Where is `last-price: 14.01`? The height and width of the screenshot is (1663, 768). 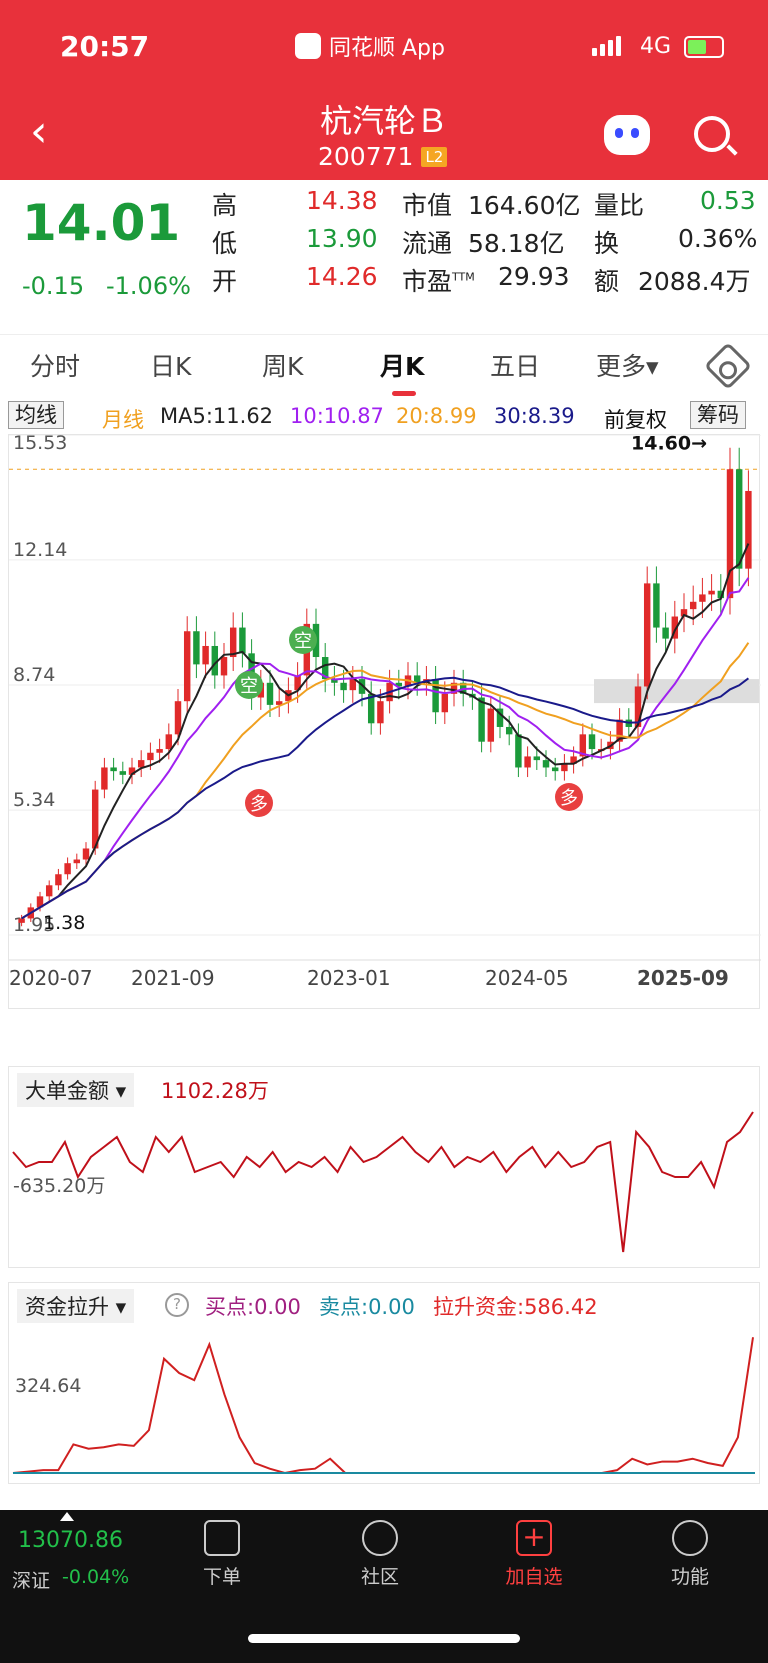
last-price: 14.01 is located at coordinates (101, 223).